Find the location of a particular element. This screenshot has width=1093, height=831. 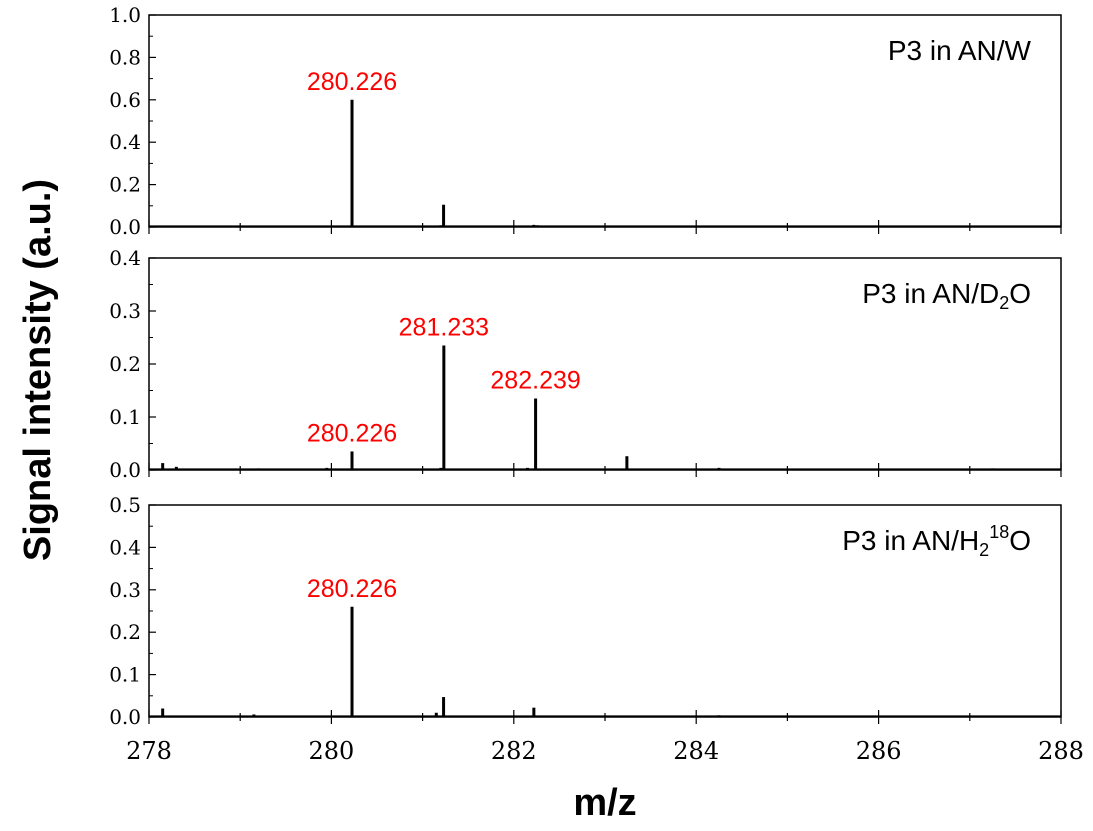

x-axis-title: m/z is located at coordinates (604, 803).